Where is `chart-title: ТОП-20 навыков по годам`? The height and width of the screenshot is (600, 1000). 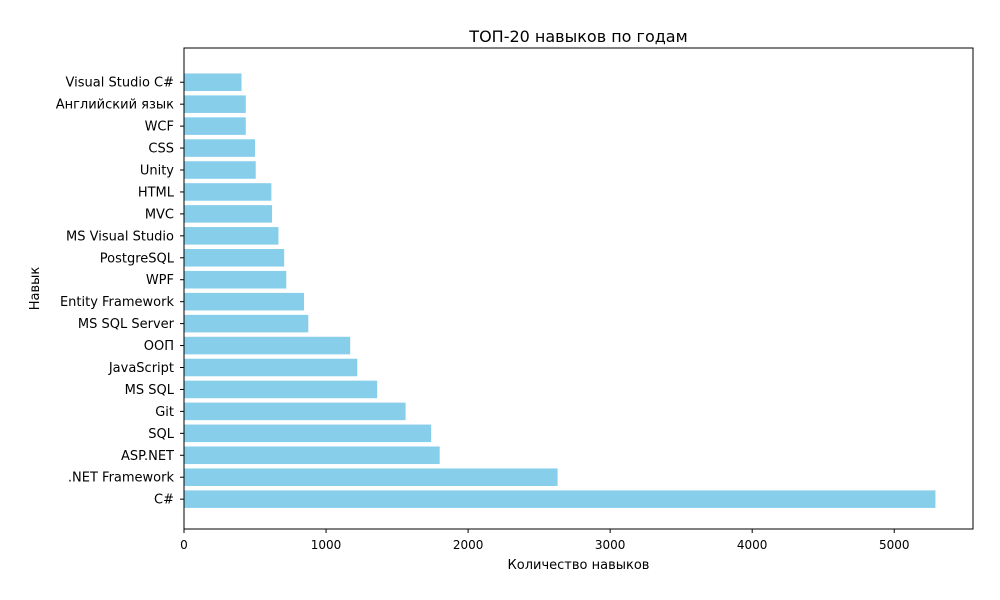
chart-title: ТОП-20 навыков по годам is located at coordinates (577, 36).